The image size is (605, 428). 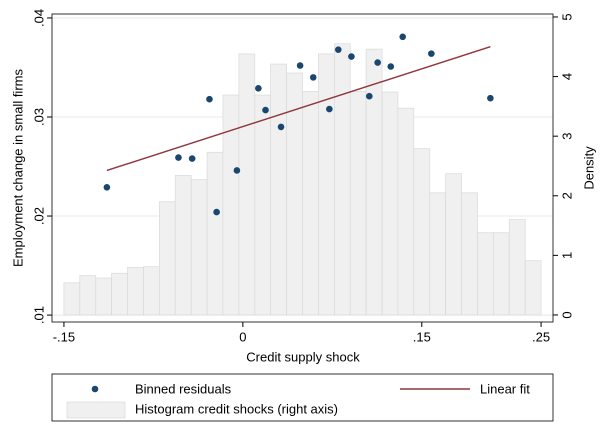 What do you see at coordinates (566, 16) in the screenshot?
I see `y2-tick-label: 5` at bounding box center [566, 16].